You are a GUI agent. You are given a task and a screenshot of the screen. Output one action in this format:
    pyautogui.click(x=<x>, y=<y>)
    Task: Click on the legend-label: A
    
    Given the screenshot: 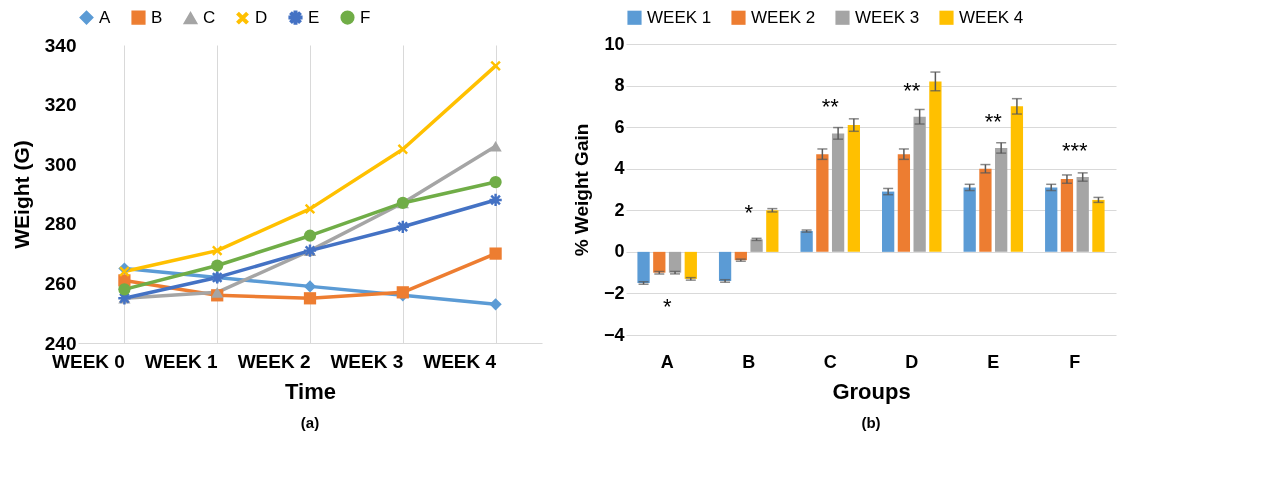 What is the action you would take?
    pyautogui.click(x=105, y=17)
    